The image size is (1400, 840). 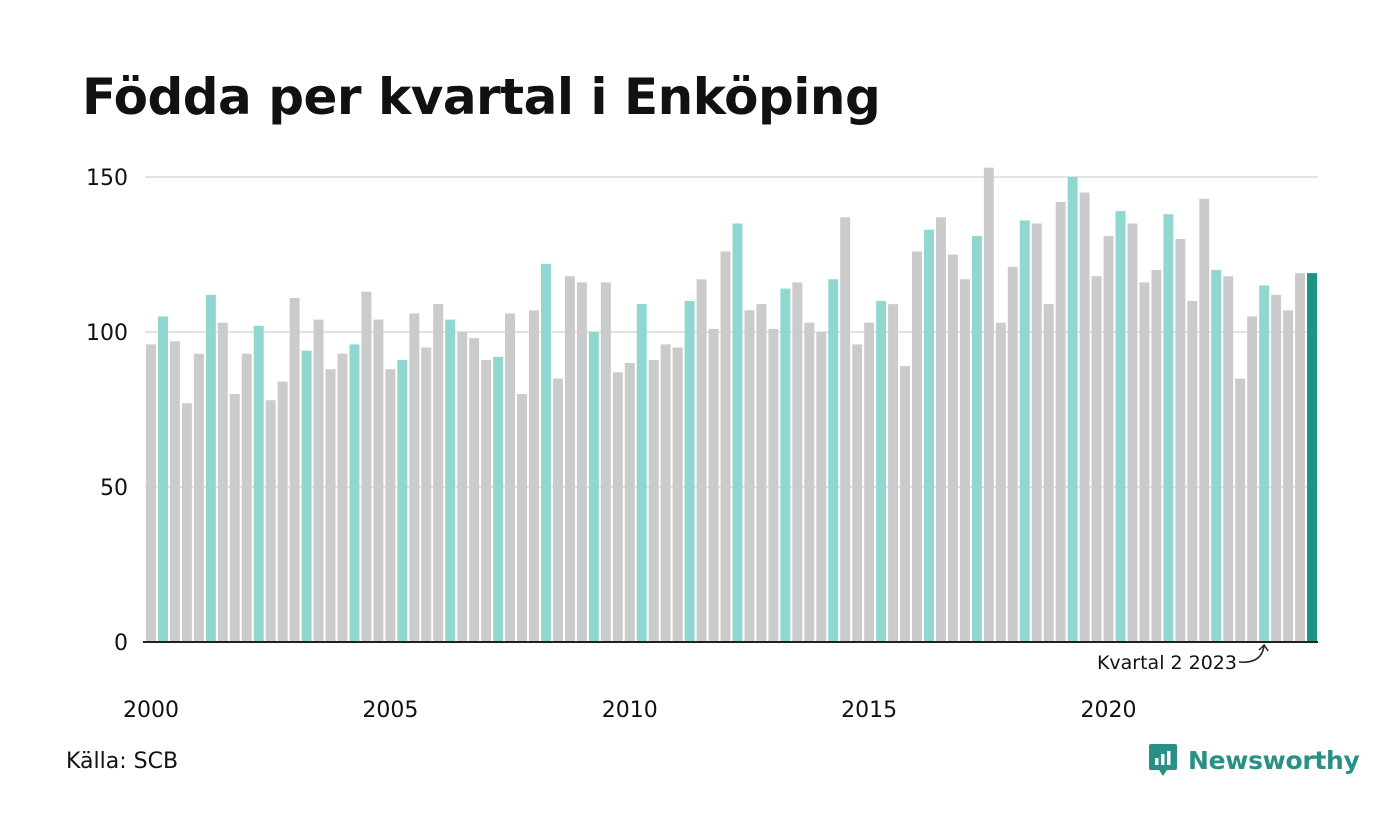 What do you see at coordinates (122, 761) in the screenshot?
I see `source-label: Källa: SCB` at bounding box center [122, 761].